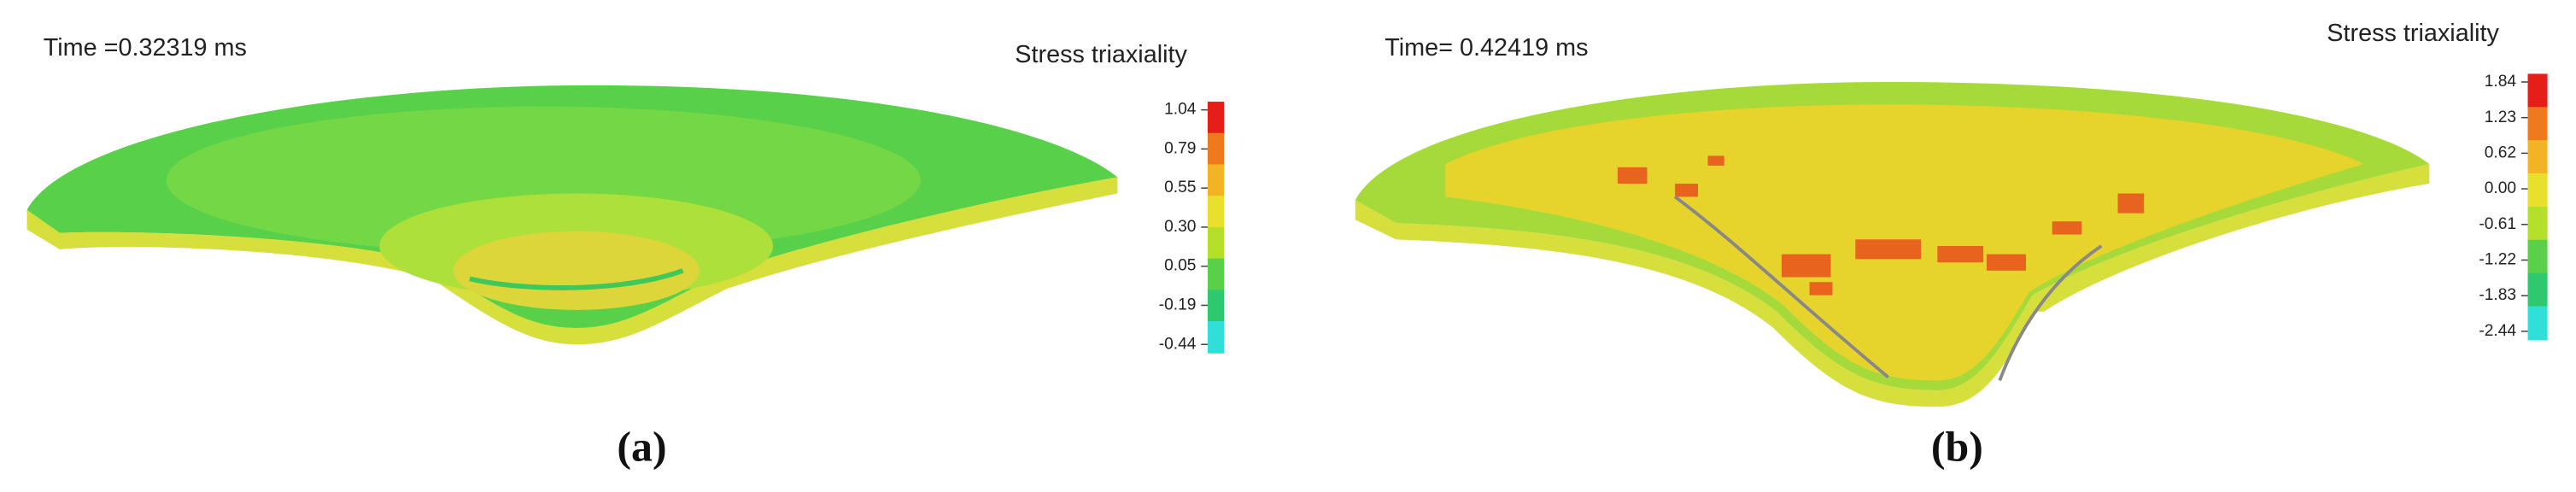 The width and height of the screenshot is (2576, 492). Describe the element at coordinates (2497, 260) in the screenshot. I see `tick-label: -1.22` at that location.